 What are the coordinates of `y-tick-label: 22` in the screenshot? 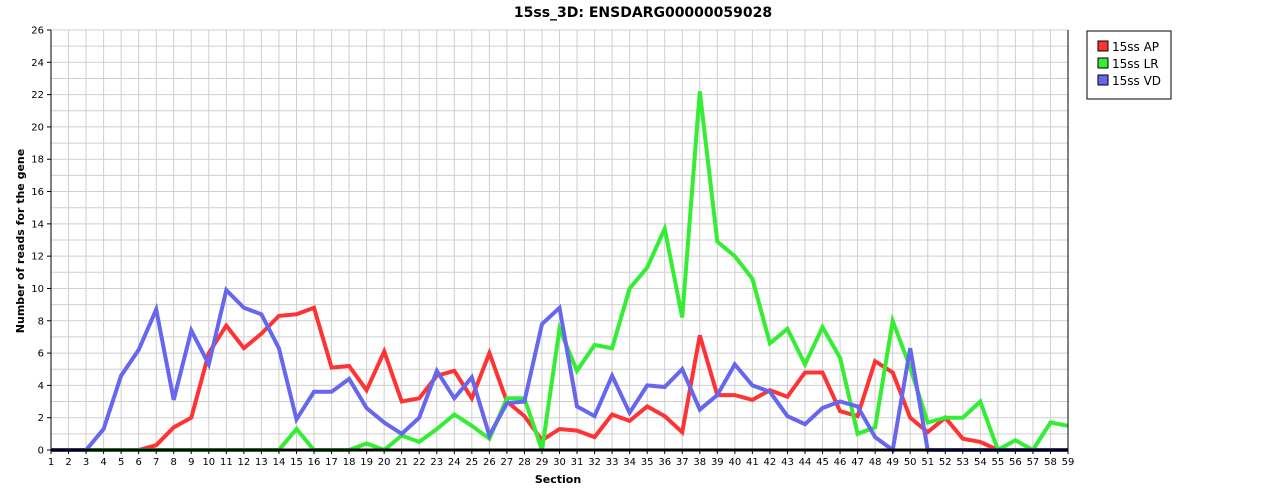 It's located at (37, 95).